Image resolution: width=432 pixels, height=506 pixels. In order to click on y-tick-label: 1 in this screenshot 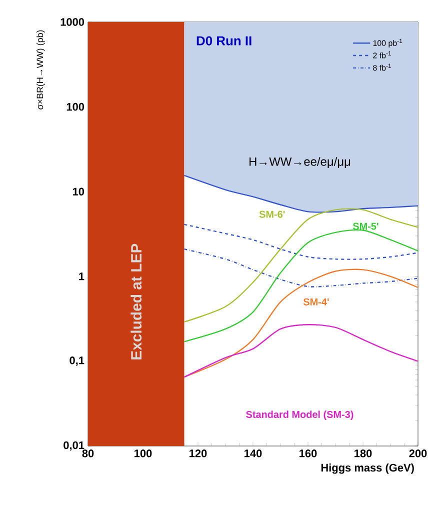, I will do `click(81, 276)`.